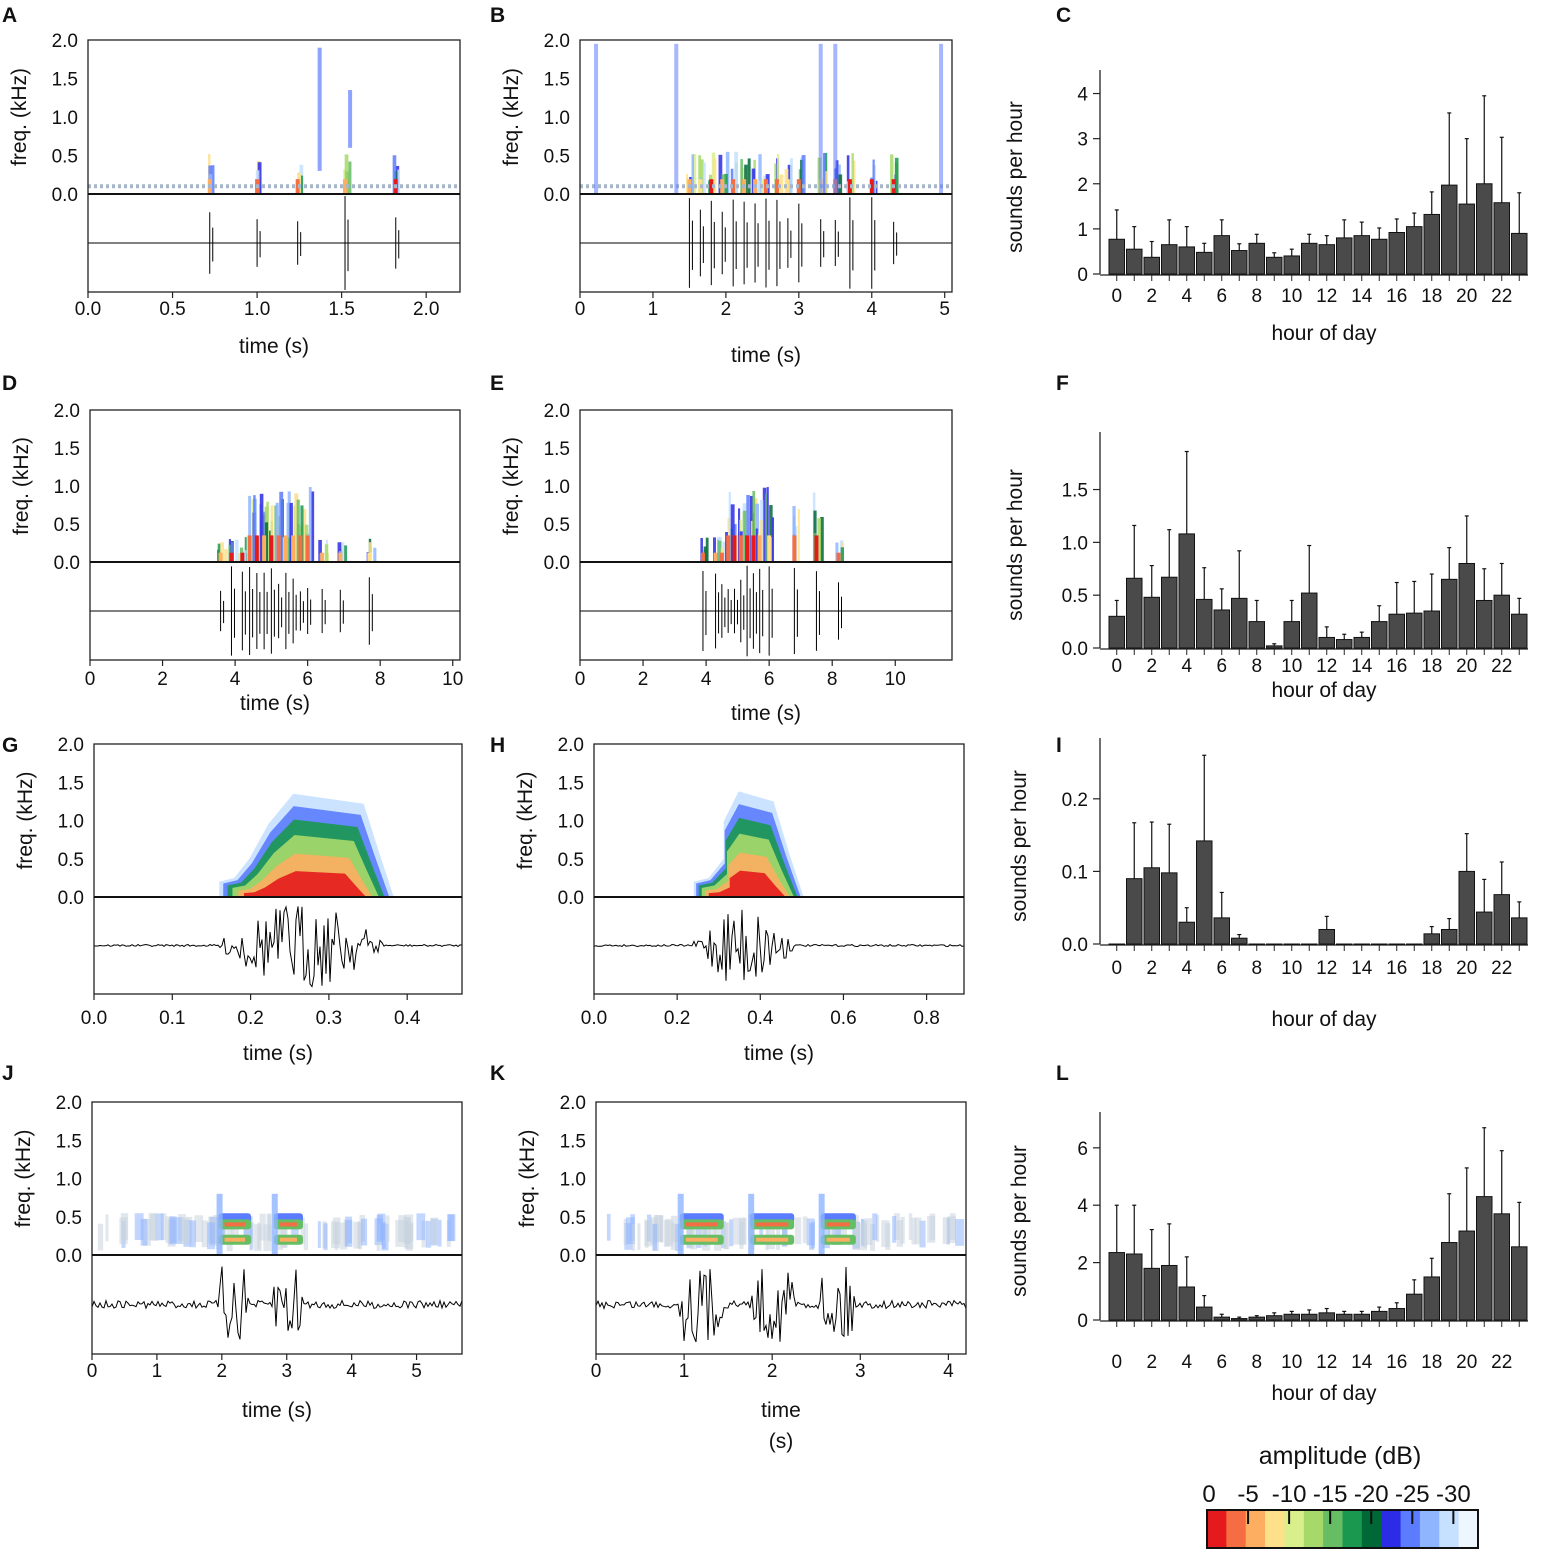  Describe the element at coordinates (1082, 275) in the screenshot. I see `y-tick-label: 0` at that location.